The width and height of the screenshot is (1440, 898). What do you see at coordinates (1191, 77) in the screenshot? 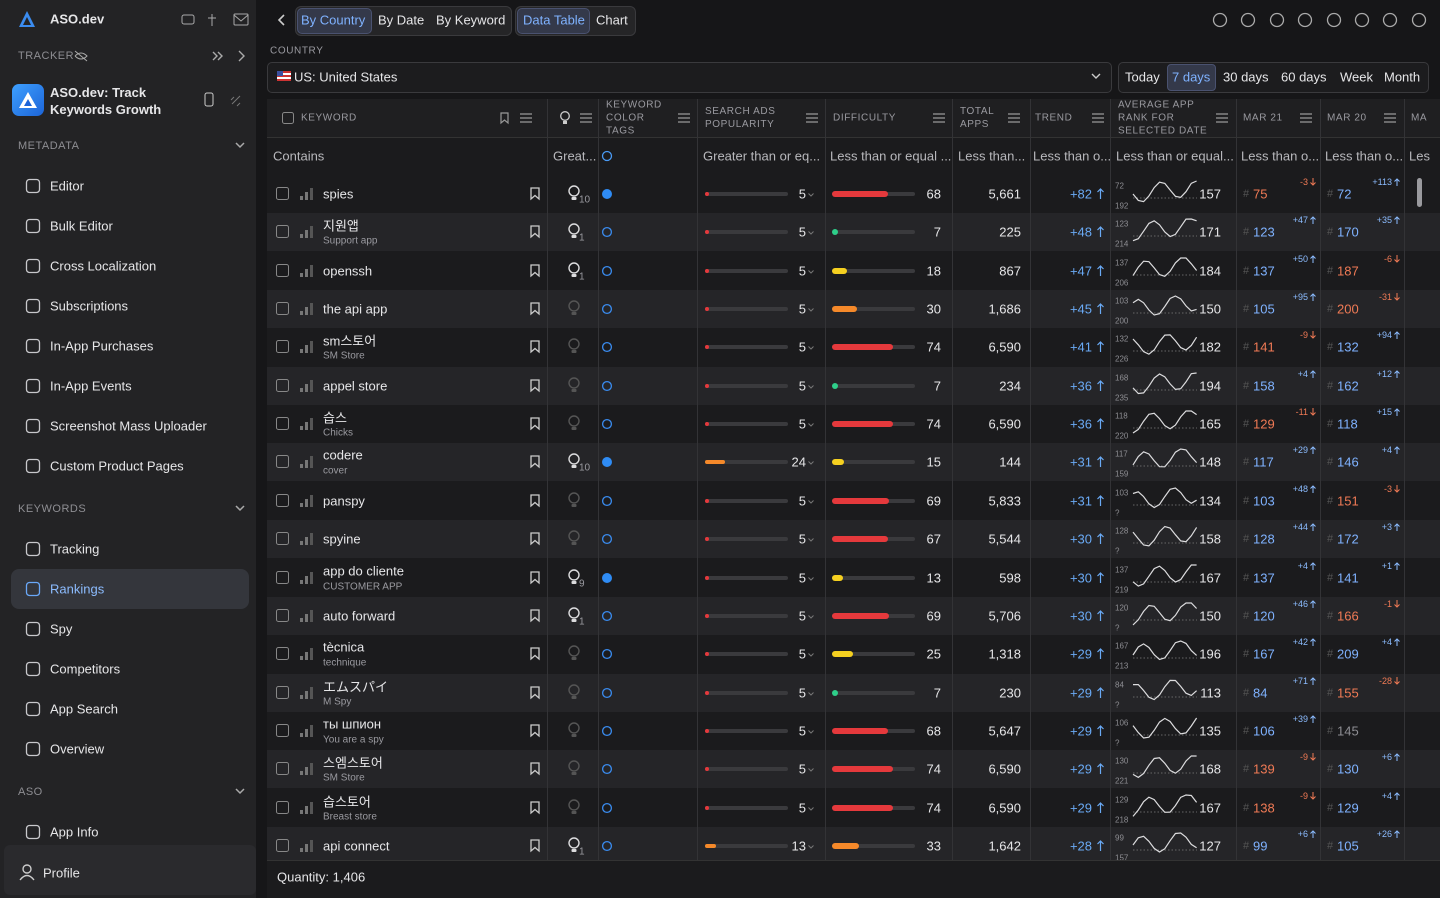
I see `period-option: 7 days` at bounding box center [1191, 77].